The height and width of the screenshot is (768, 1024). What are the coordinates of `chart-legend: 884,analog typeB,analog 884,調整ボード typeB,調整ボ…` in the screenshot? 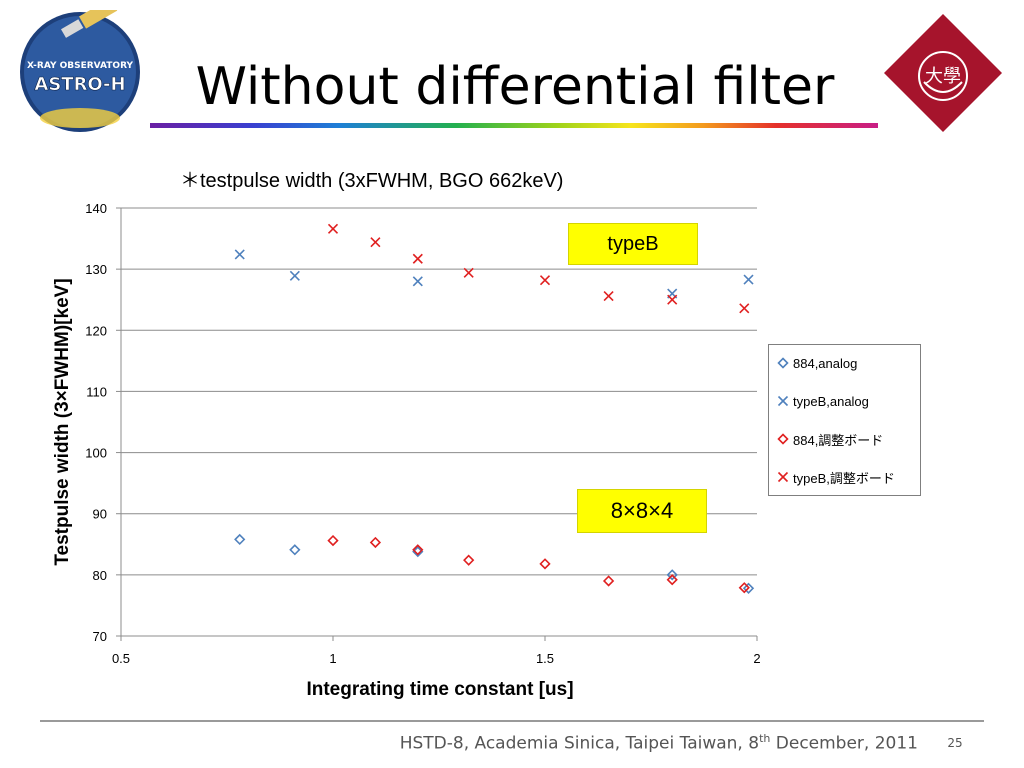 It's located at (844, 420).